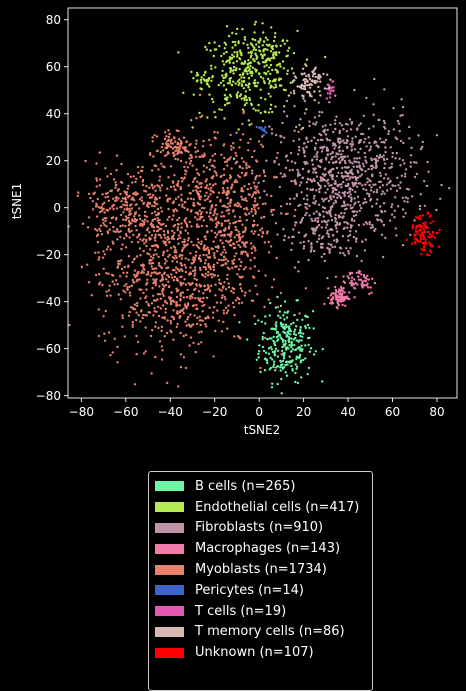 The height and width of the screenshot is (691, 466). I want to click on y-tick-label: −60, so click(48, 349).